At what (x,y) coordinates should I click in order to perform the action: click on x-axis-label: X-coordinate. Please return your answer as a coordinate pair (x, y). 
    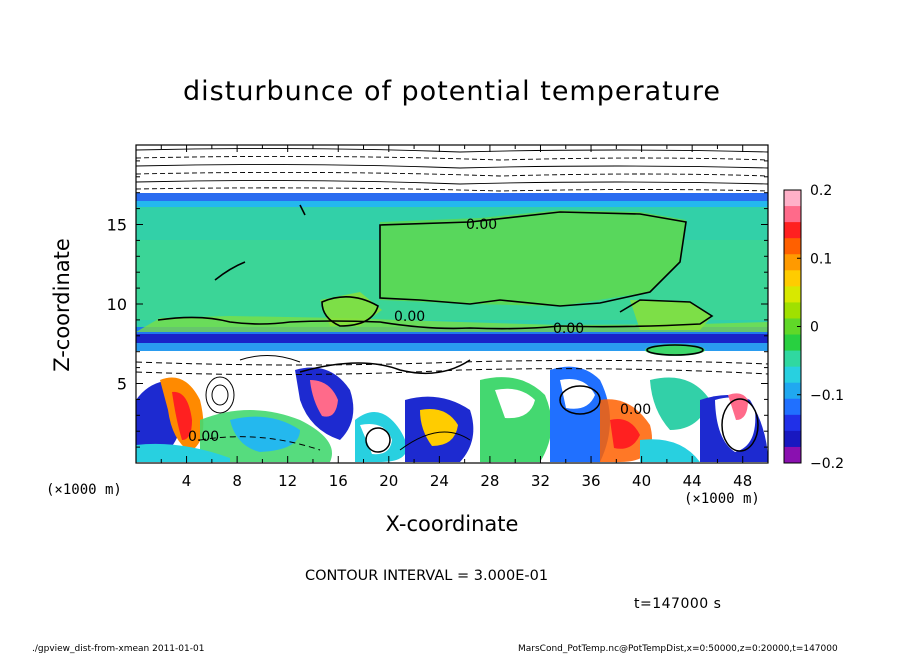
    Looking at the image, I should click on (452, 524).